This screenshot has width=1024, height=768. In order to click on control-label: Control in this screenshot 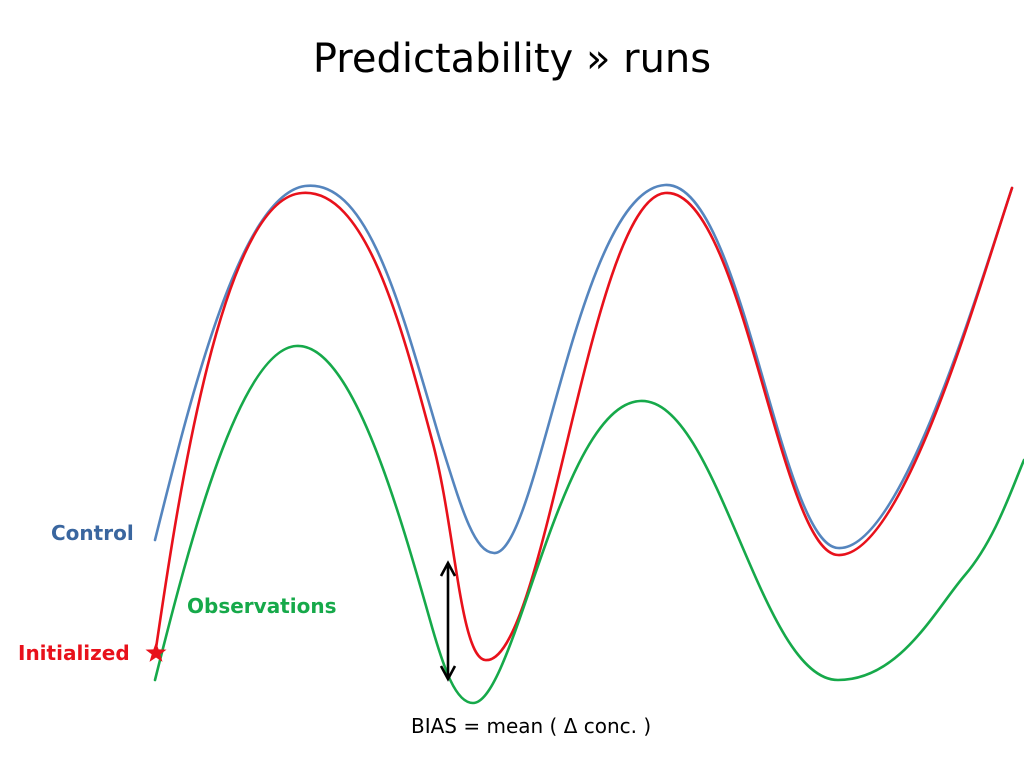, I will do `click(92, 533)`.